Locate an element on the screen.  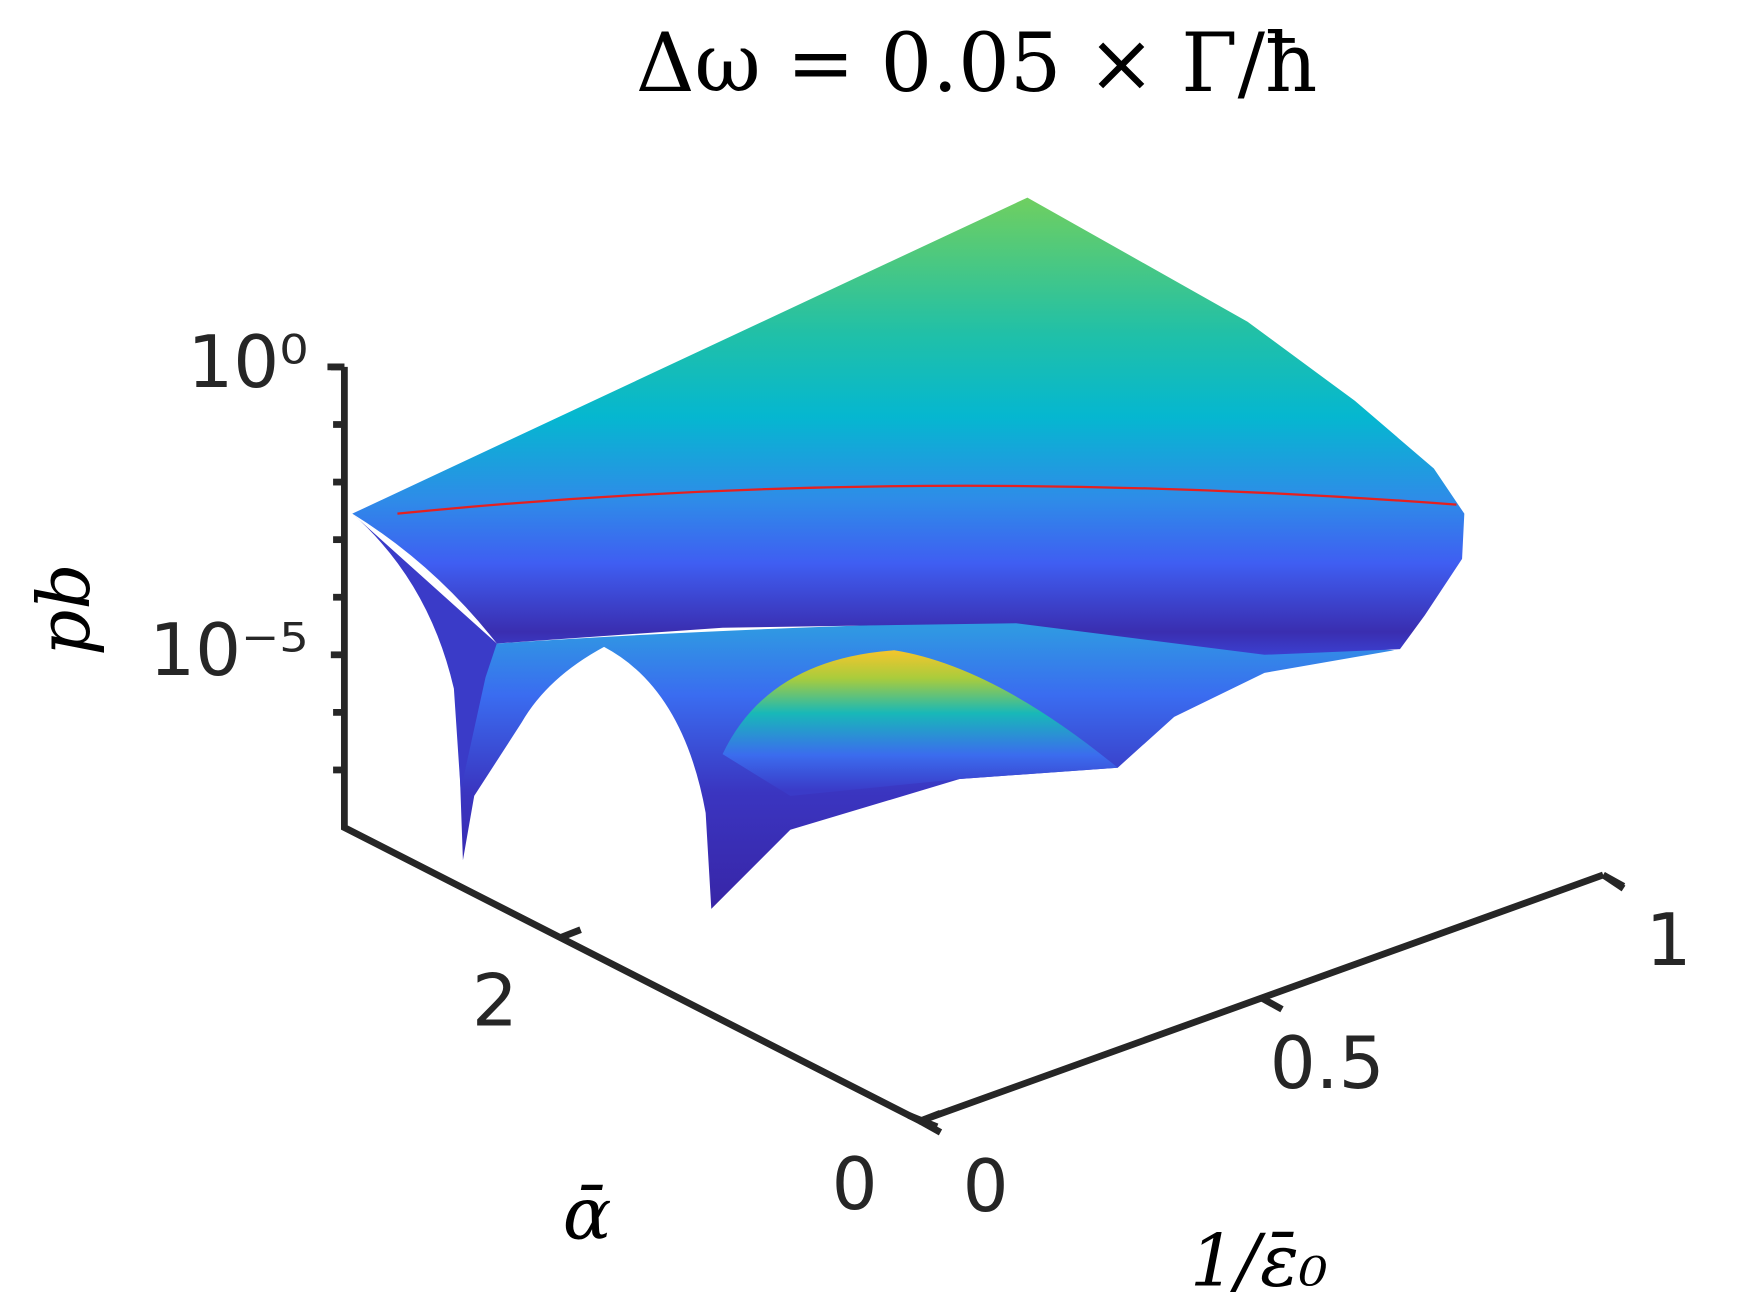
y-axis-label: ᾱ is located at coordinates (587, 1214).